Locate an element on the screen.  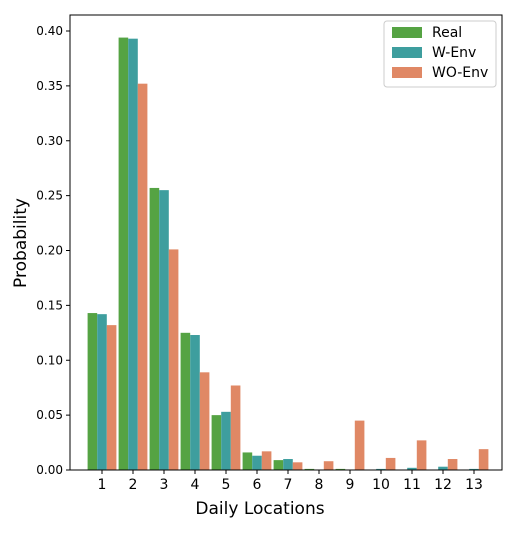
x-tick-label: 1 is located at coordinates (102, 485).